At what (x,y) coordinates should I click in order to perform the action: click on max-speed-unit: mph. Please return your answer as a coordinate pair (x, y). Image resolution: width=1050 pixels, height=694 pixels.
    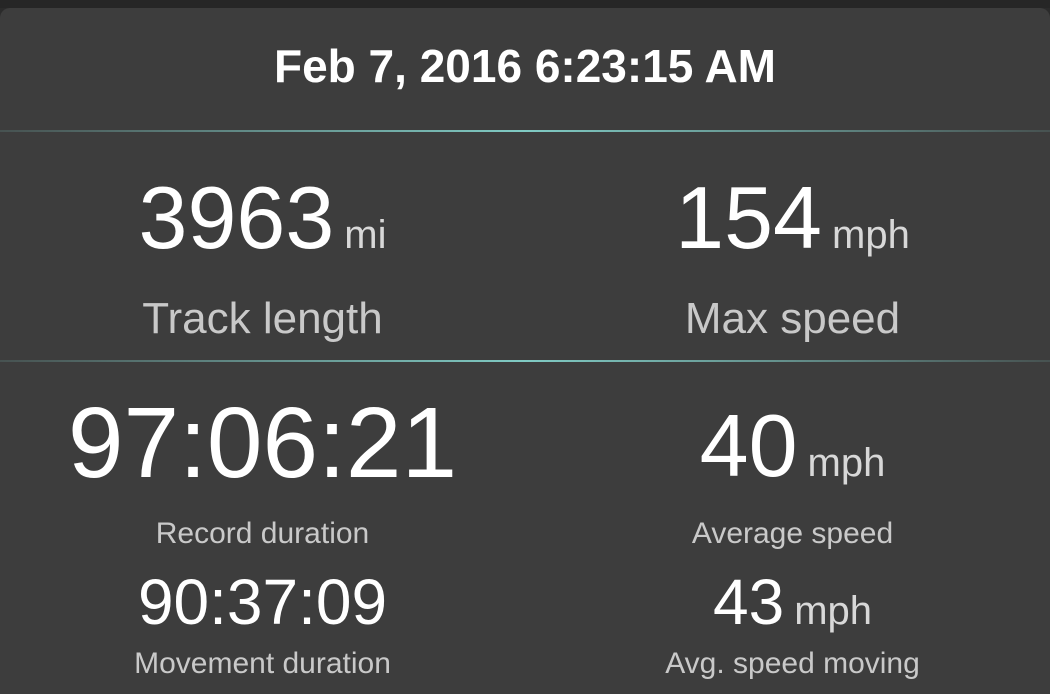
    Looking at the image, I should click on (871, 235).